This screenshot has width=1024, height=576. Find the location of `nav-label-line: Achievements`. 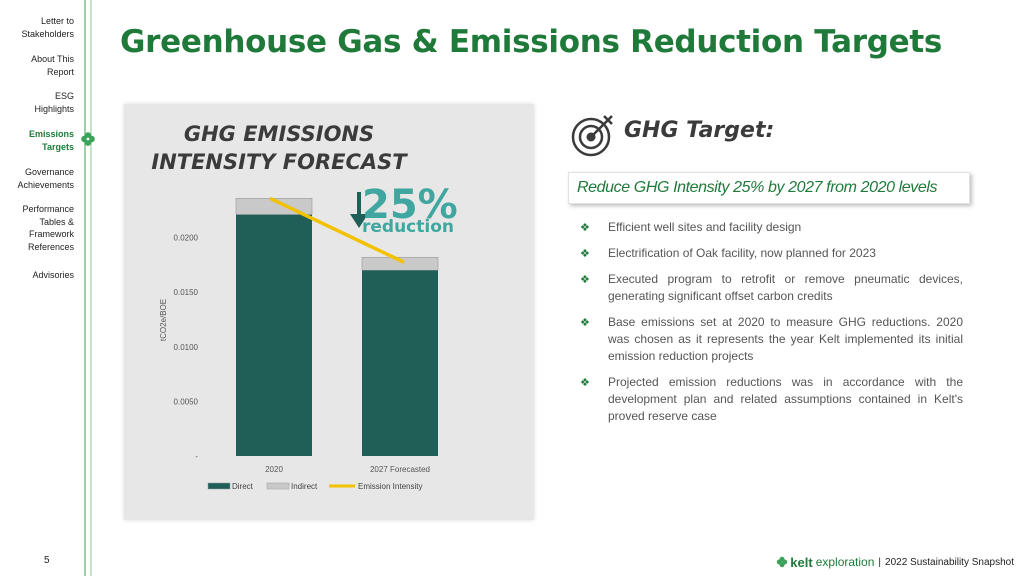

nav-label-line: Achievements is located at coordinates (45, 184).